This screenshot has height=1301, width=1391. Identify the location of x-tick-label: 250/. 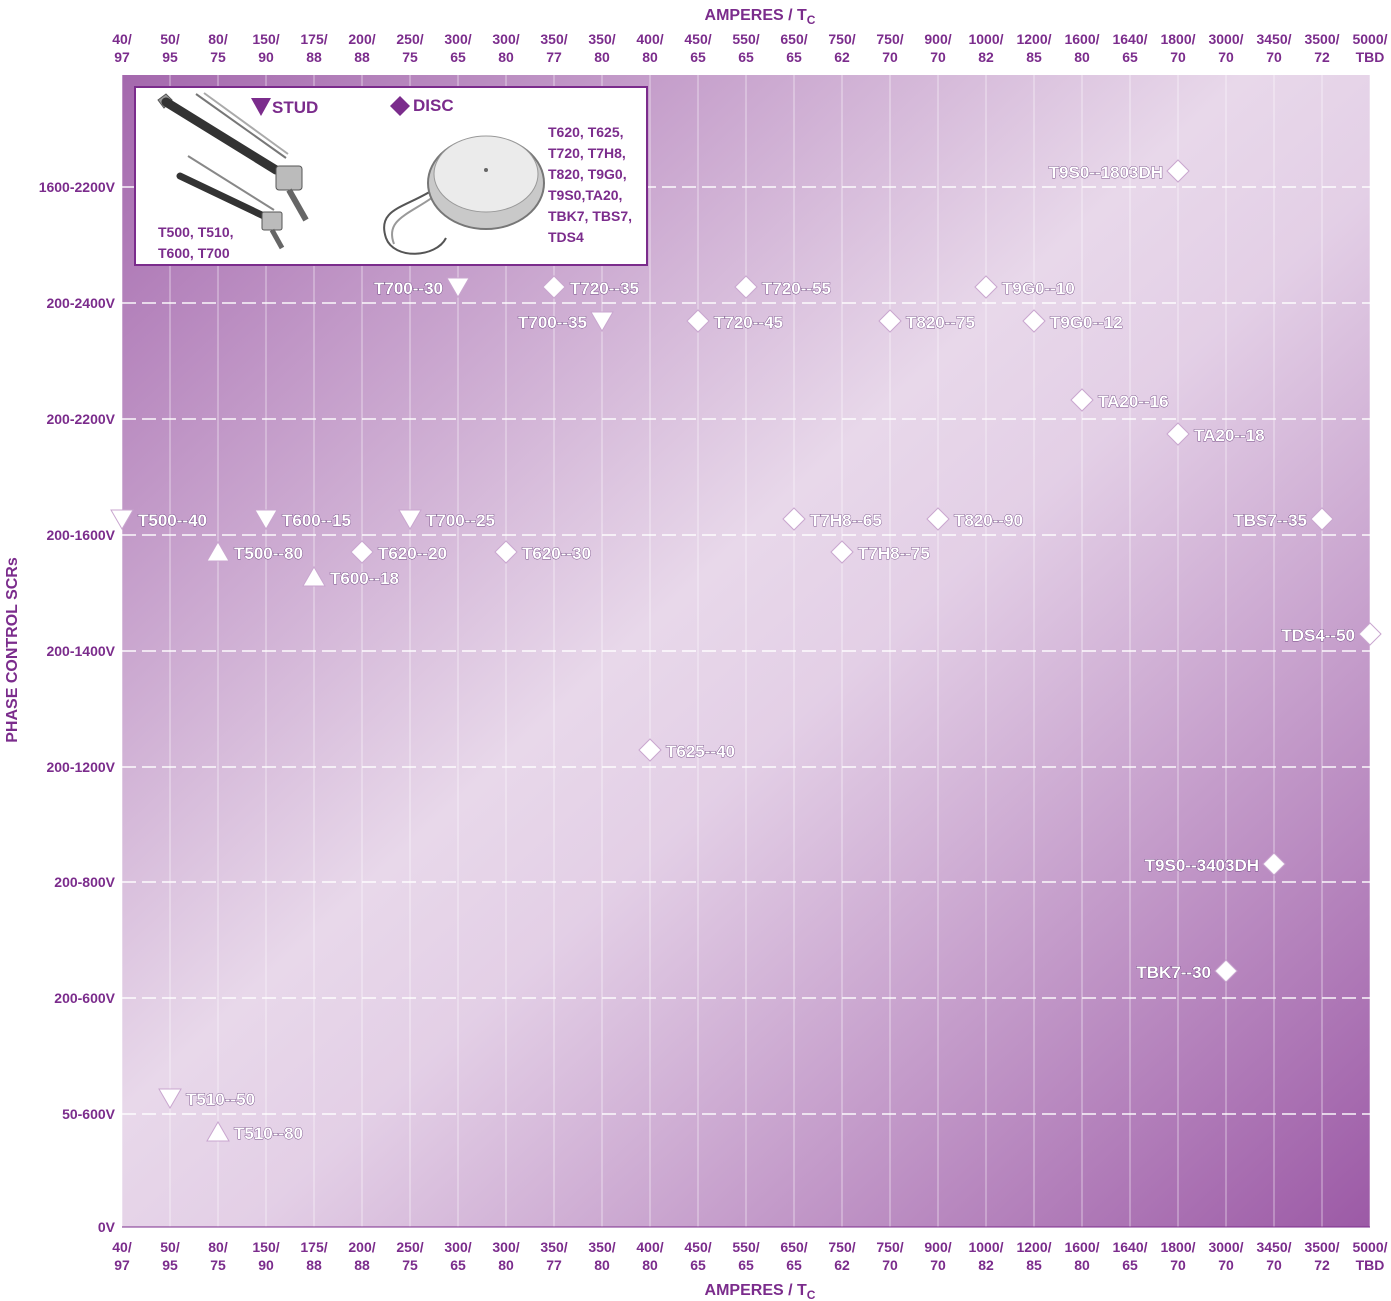
(409, 39).